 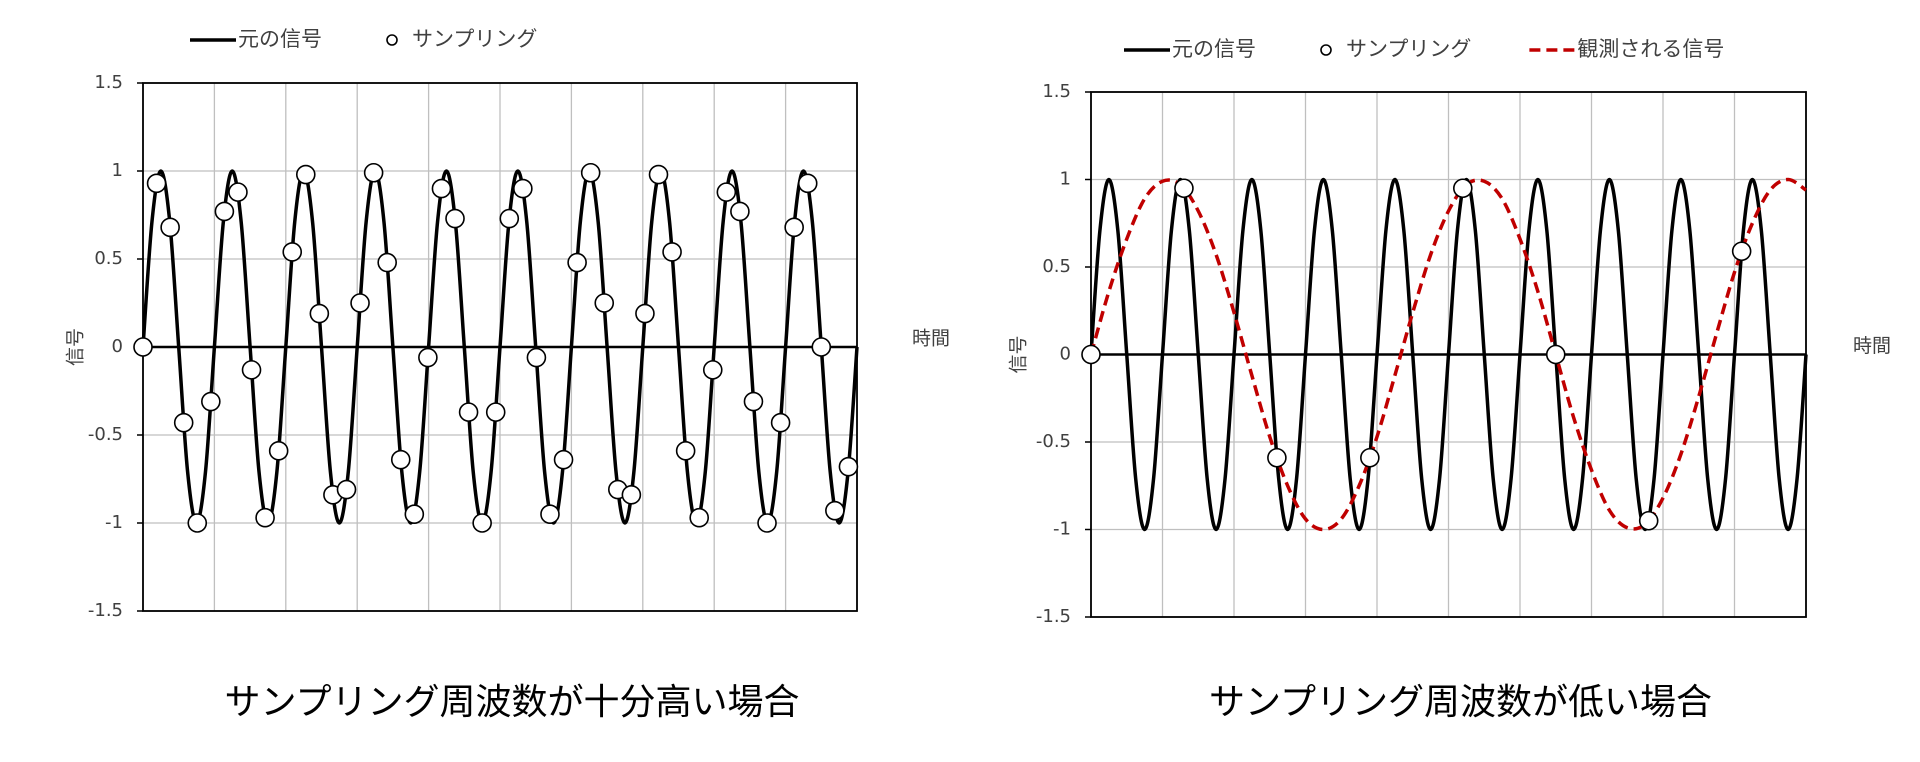 I want to click on caption: サンプリング周波数が低い場合, so click(x=1460, y=702).